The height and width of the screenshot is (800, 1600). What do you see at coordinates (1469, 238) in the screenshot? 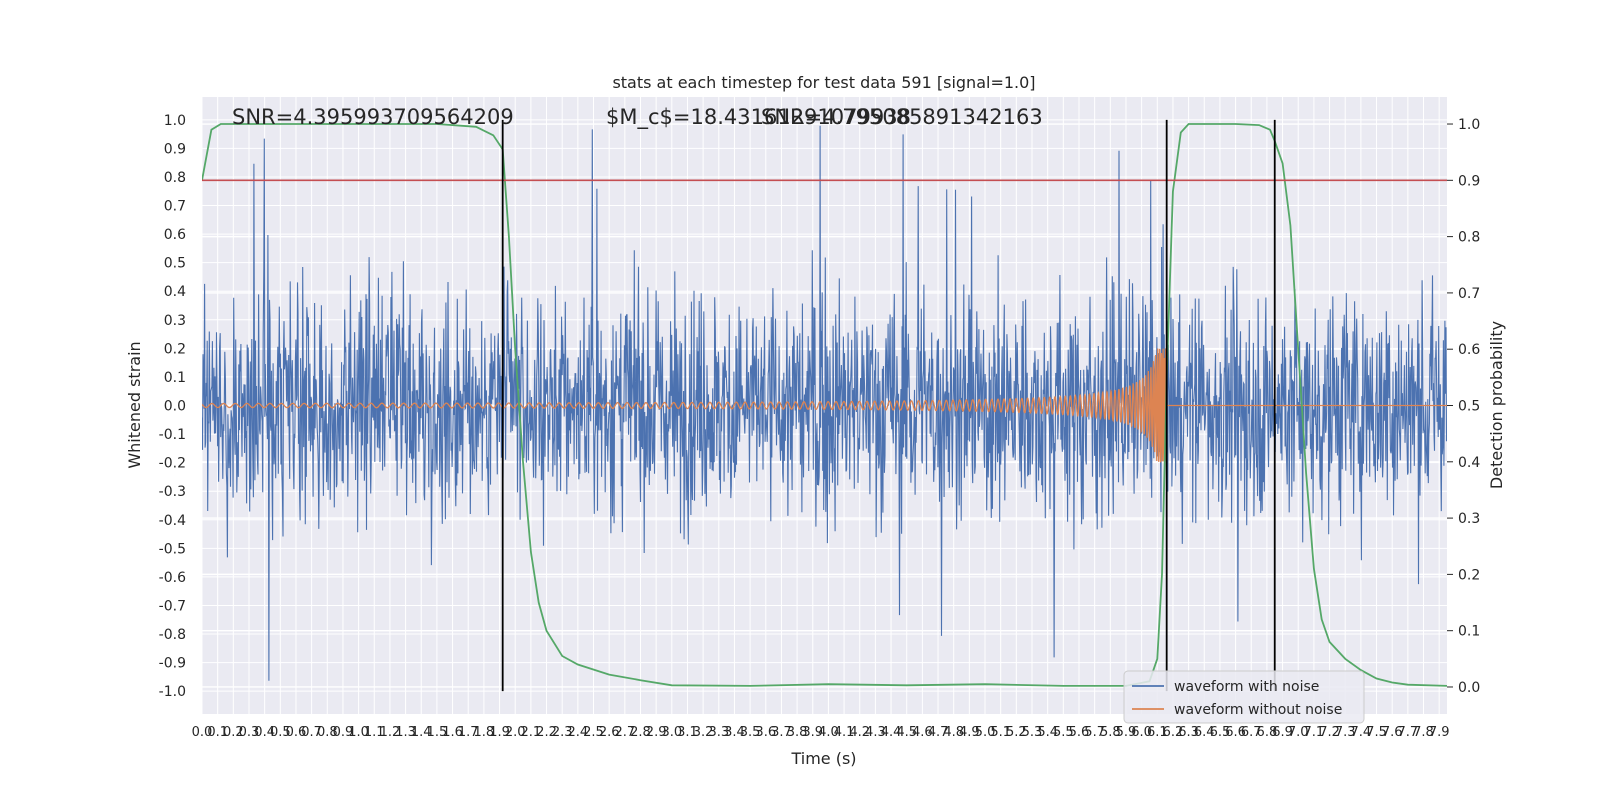
I see `y2-tick-label: 0.8` at bounding box center [1469, 238].